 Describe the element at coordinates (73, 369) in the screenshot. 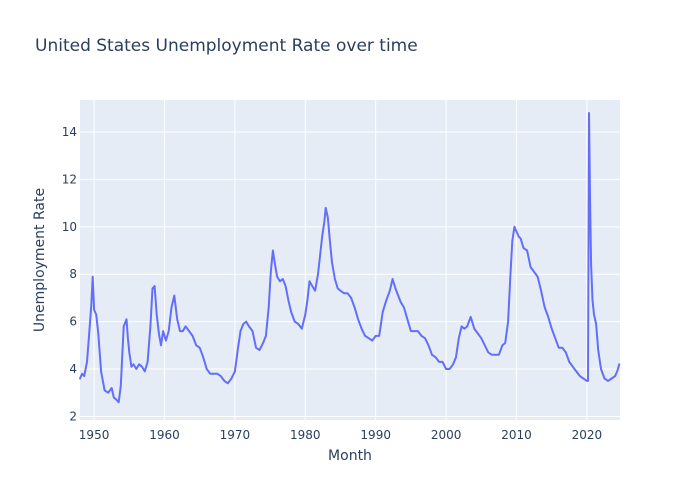

I see `y-tick-label: 4` at that location.